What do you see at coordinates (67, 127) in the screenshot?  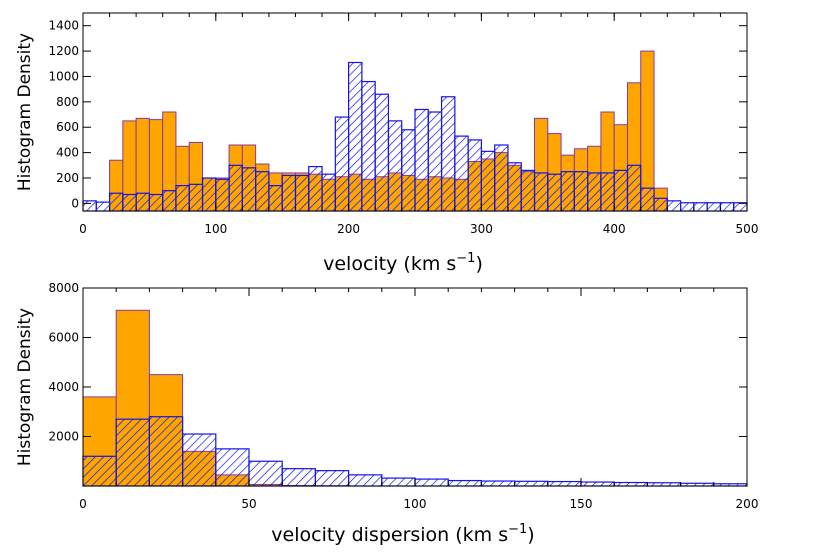 I see `velocity-y-tick-label: 600` at bounding box center [67, 127].